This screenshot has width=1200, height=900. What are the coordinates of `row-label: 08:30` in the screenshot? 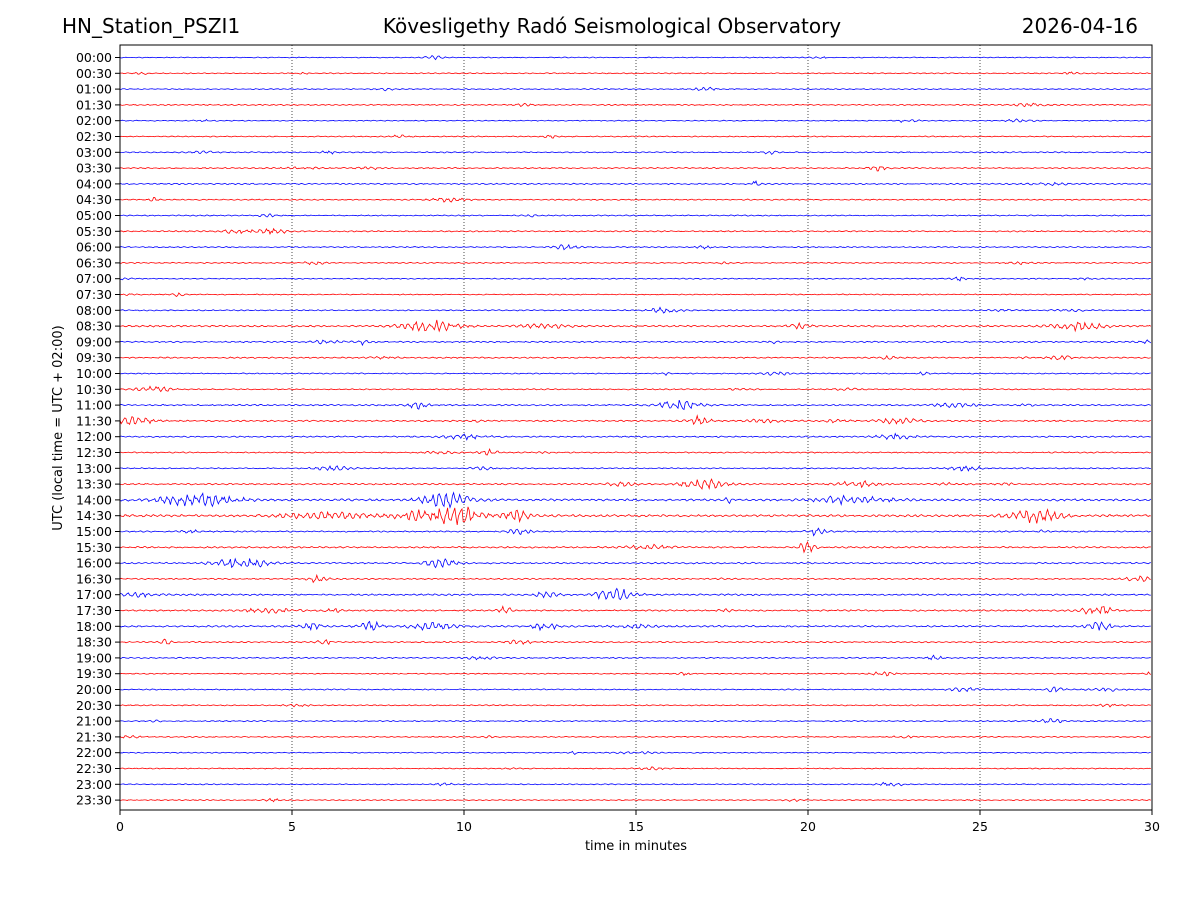 It's located at (94, 326).